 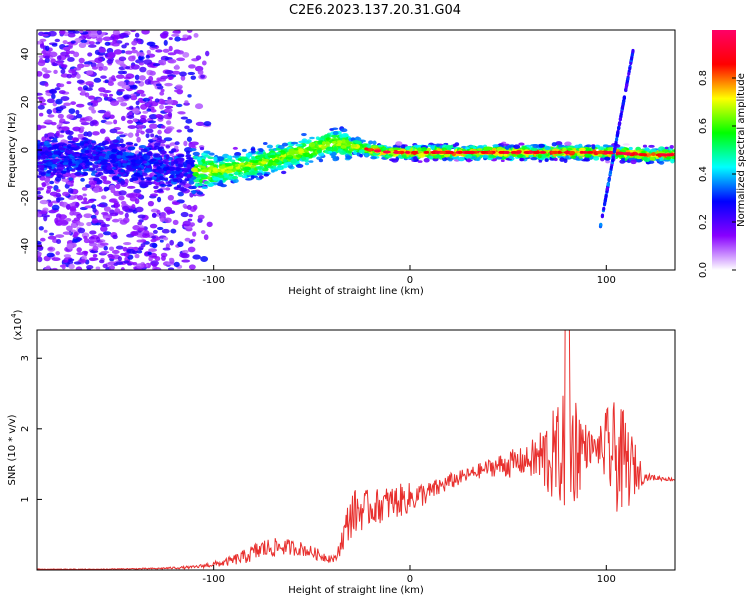 What do you see at coordinates (717, 174) in the screenshot?
I see `colorbar-ticks: 0.0 0.2 0.4 0.6 0.8` at bounding box center [717, 174].